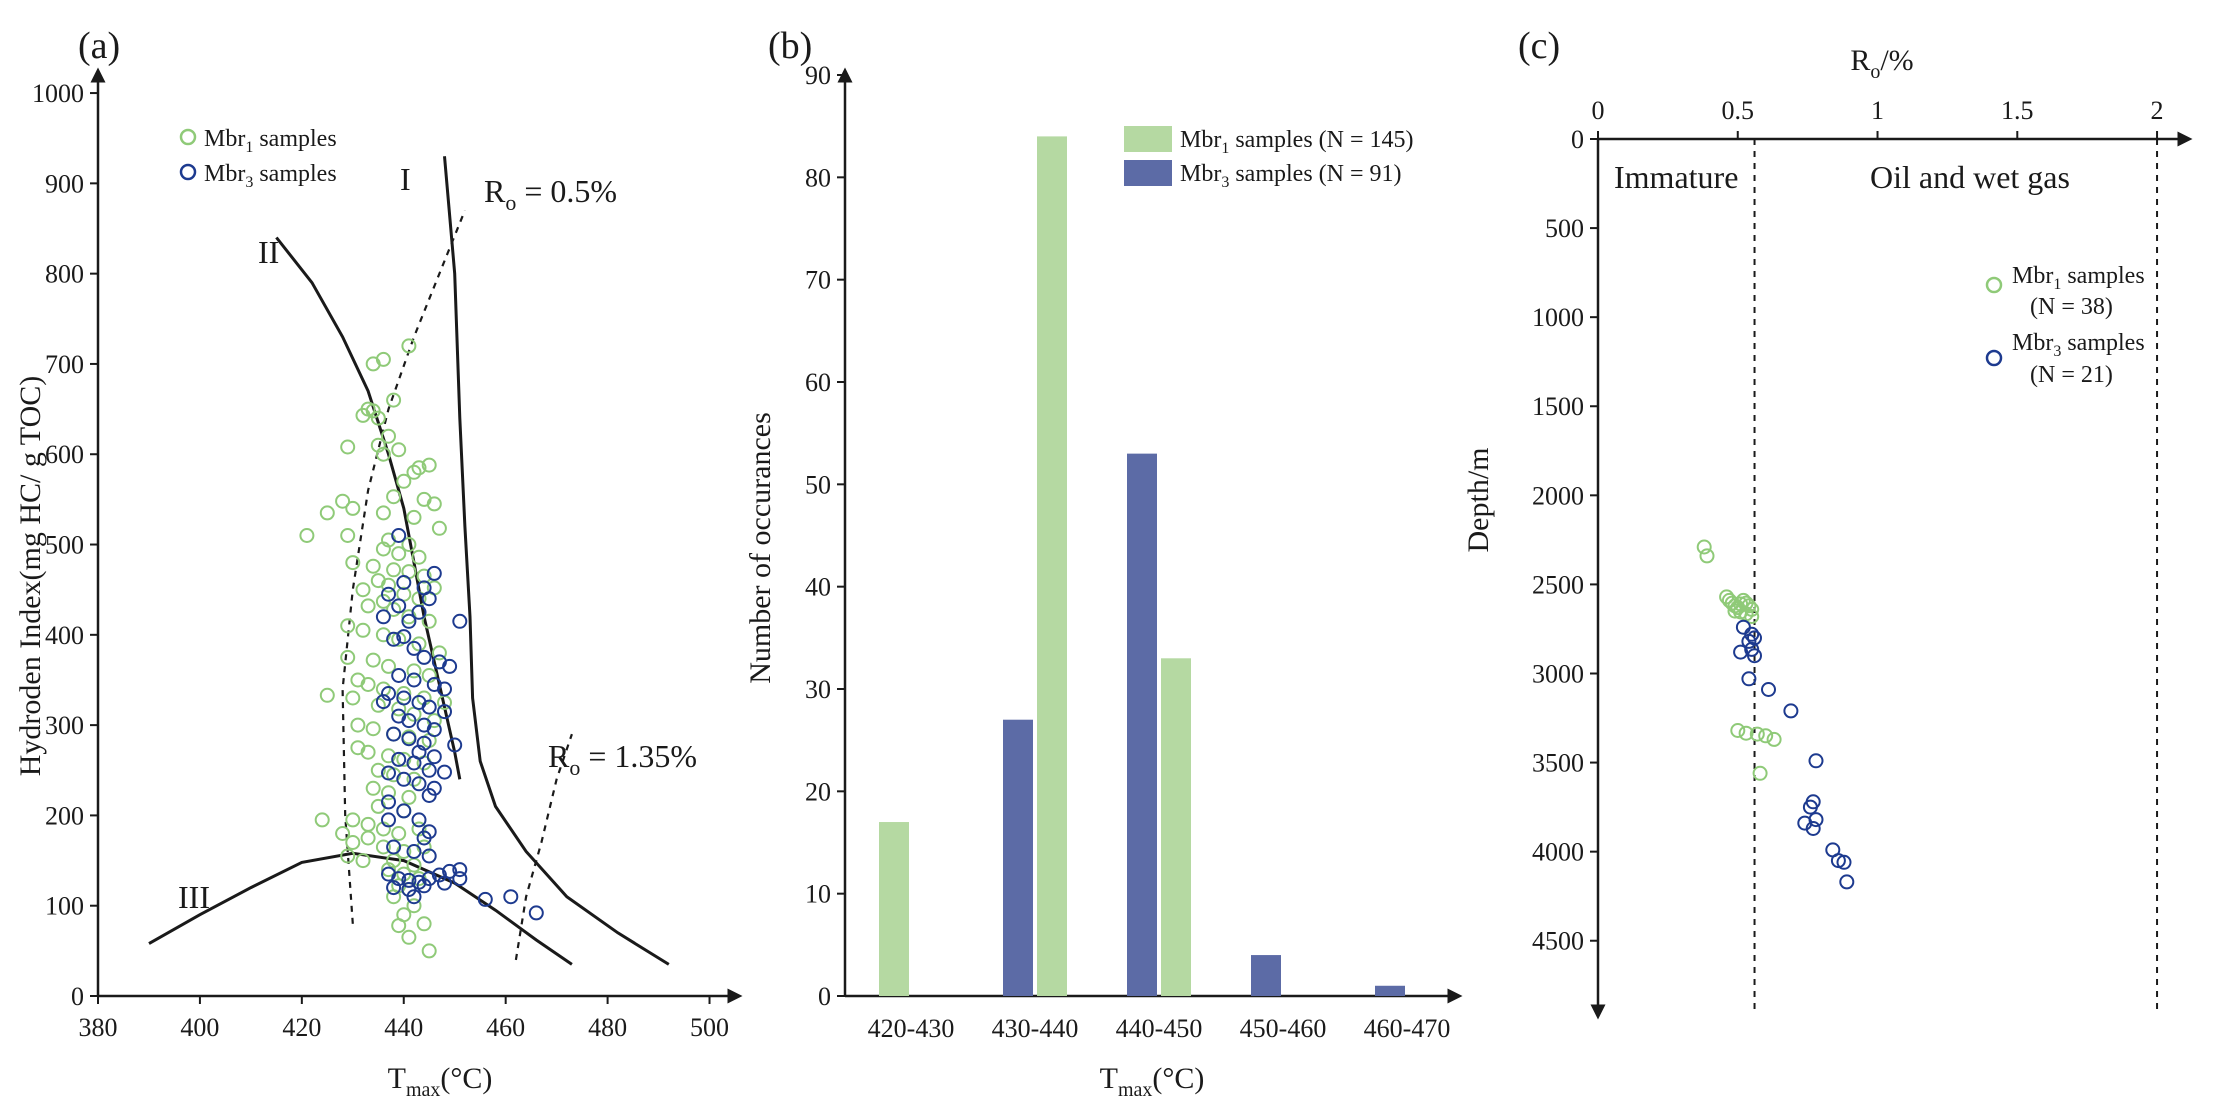  What do you see at coordinates (194, 897) in the screenshot?
I see `kerogen-type-3-label: III` at bounding box center [194, 897].